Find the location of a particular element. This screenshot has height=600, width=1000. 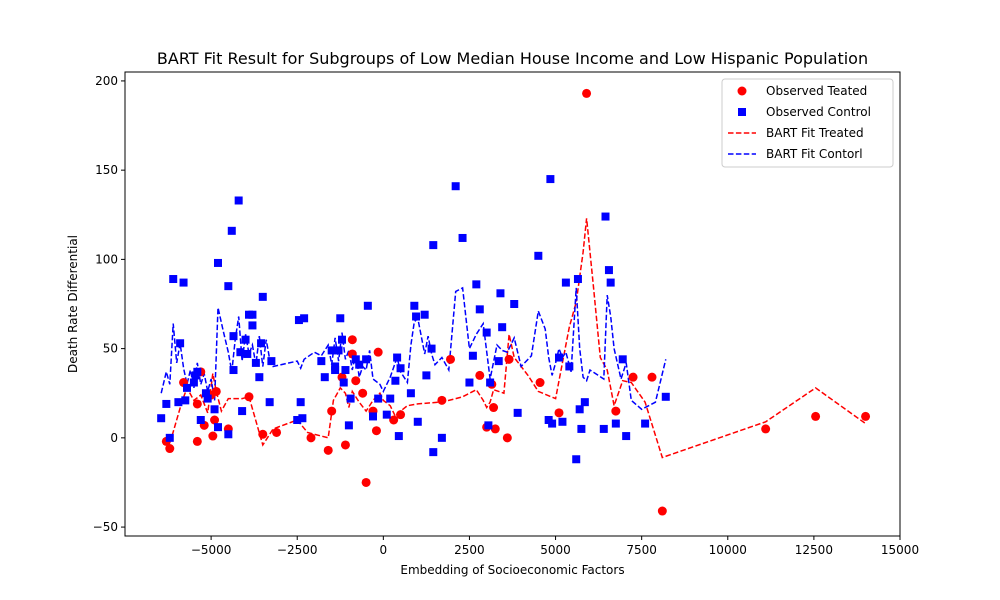

legend-marker is located at coordinates (742, 91).